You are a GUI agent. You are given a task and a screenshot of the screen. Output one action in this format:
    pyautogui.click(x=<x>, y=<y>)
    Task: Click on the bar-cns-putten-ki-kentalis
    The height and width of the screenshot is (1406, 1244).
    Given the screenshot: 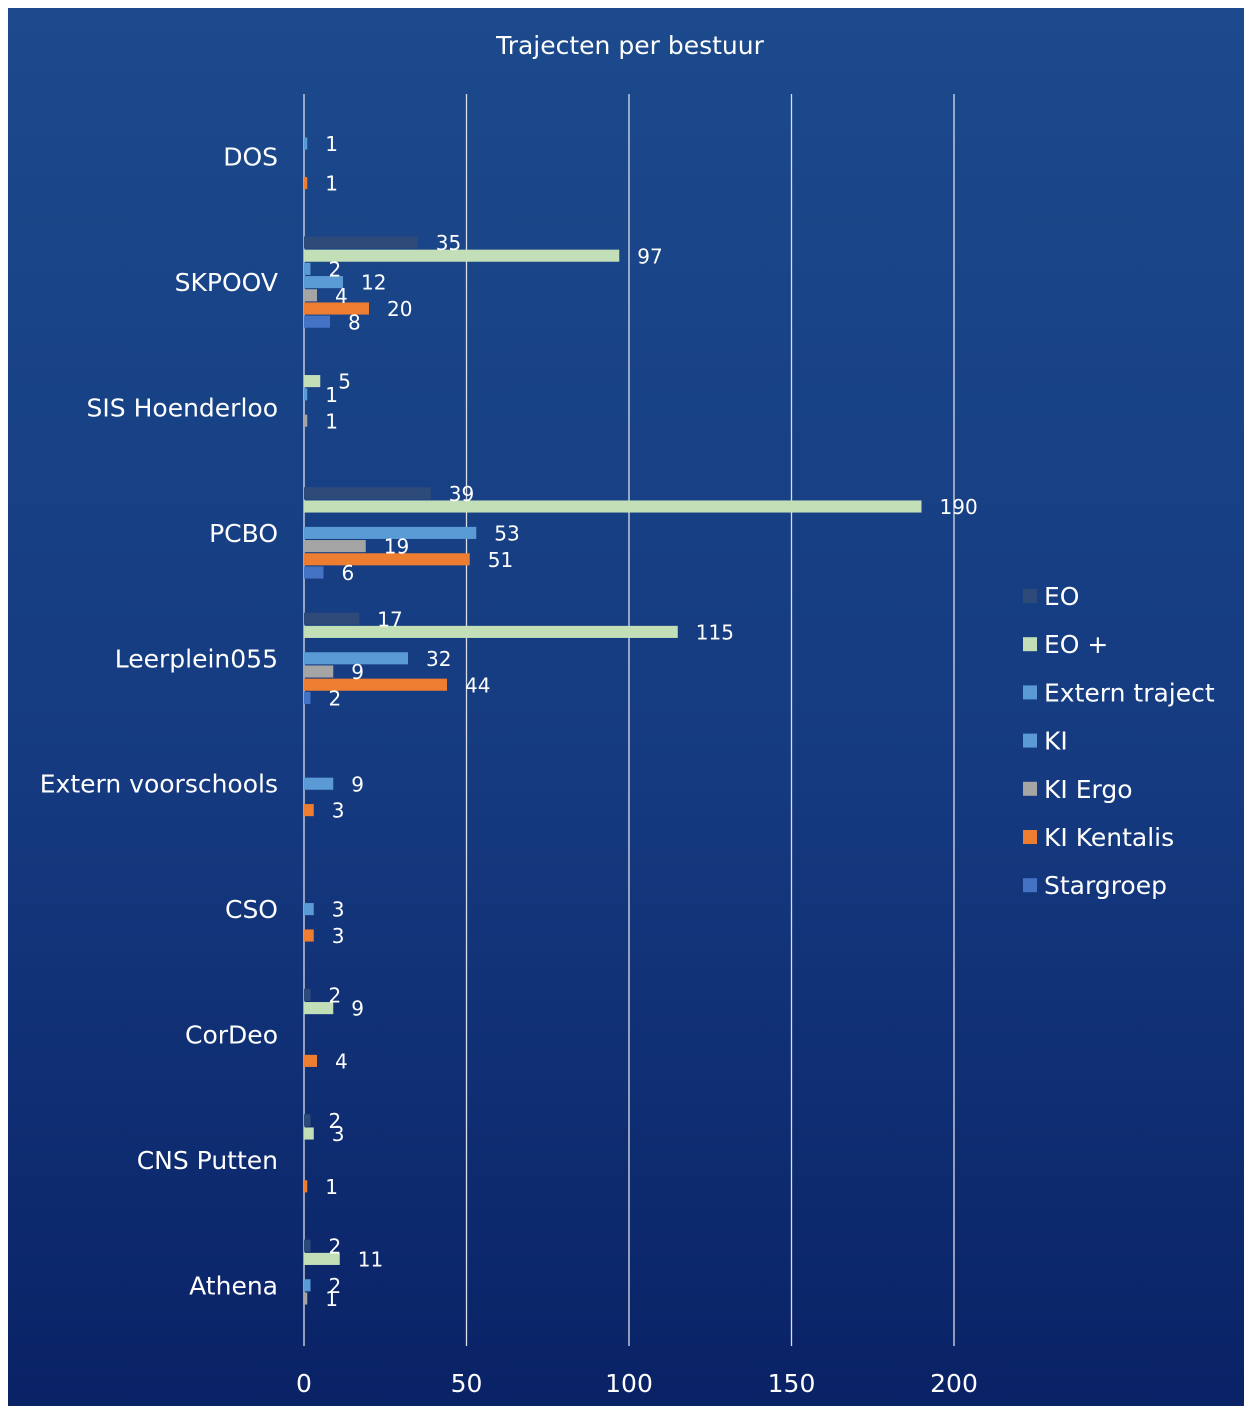 What is the action you would take?
    pyautogui.click(x=306, y=1186)
    